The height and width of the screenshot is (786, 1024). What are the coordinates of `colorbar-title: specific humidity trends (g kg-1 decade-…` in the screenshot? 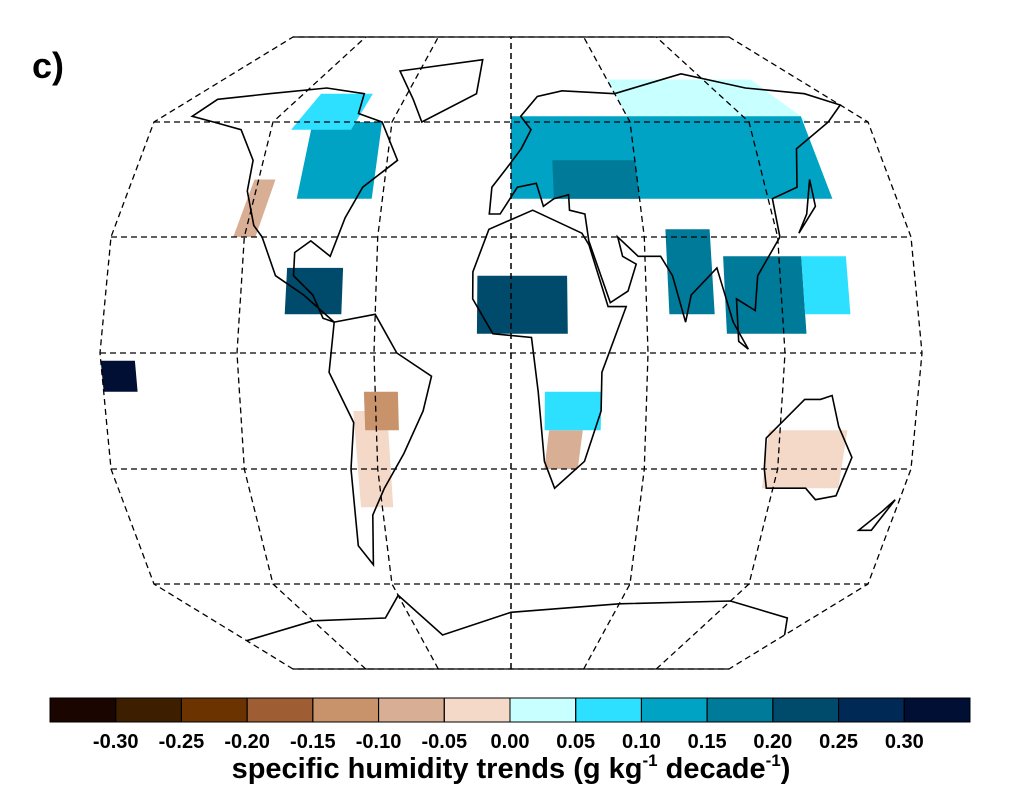 It's located at (511, 768).